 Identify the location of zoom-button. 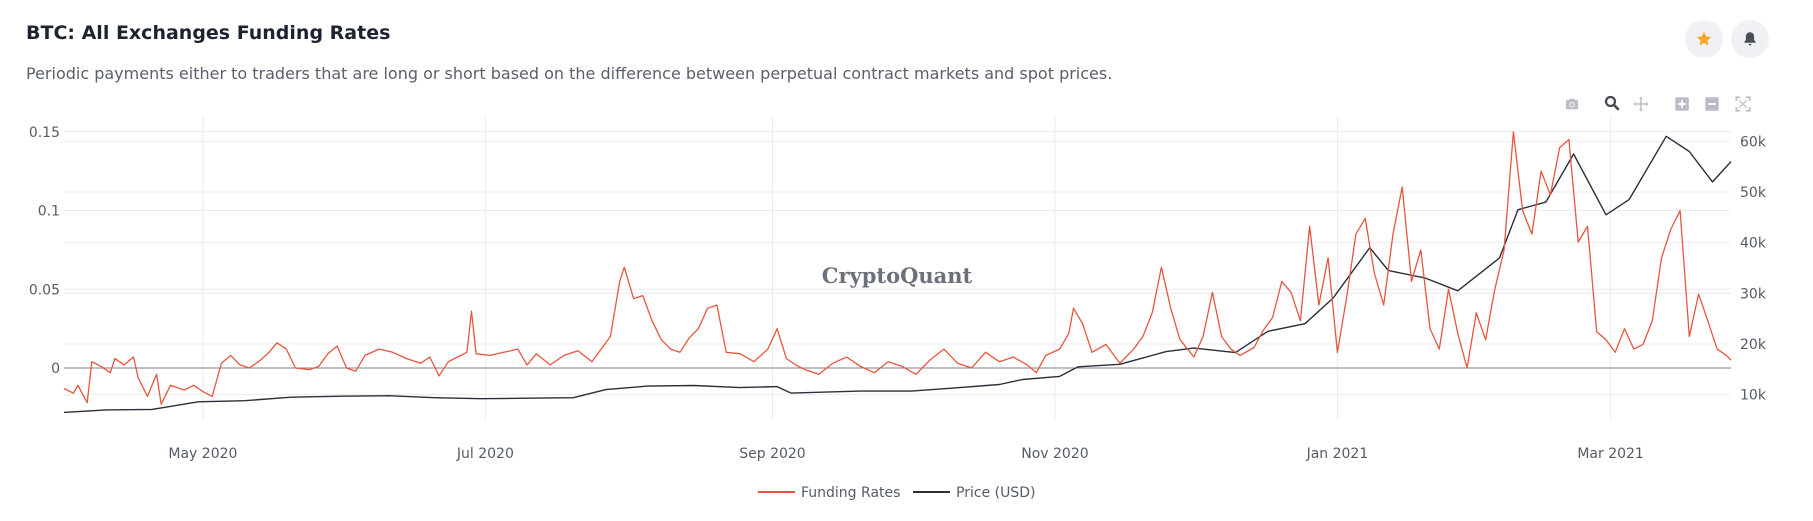
(1612, 103).